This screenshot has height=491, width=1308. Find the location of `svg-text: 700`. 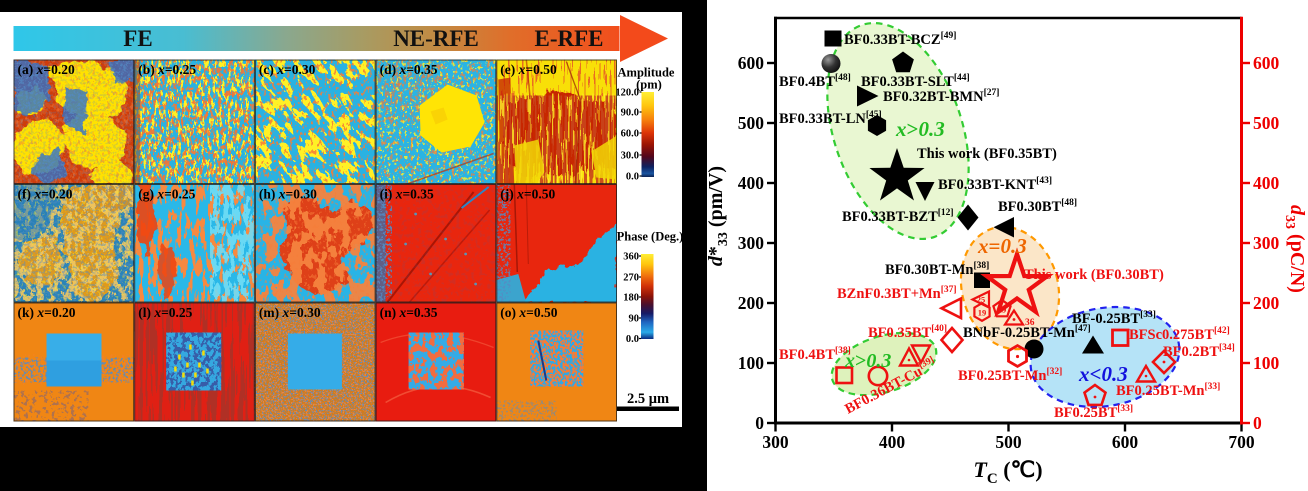

svg-text: 700 is located at coordinates (1241, 442).